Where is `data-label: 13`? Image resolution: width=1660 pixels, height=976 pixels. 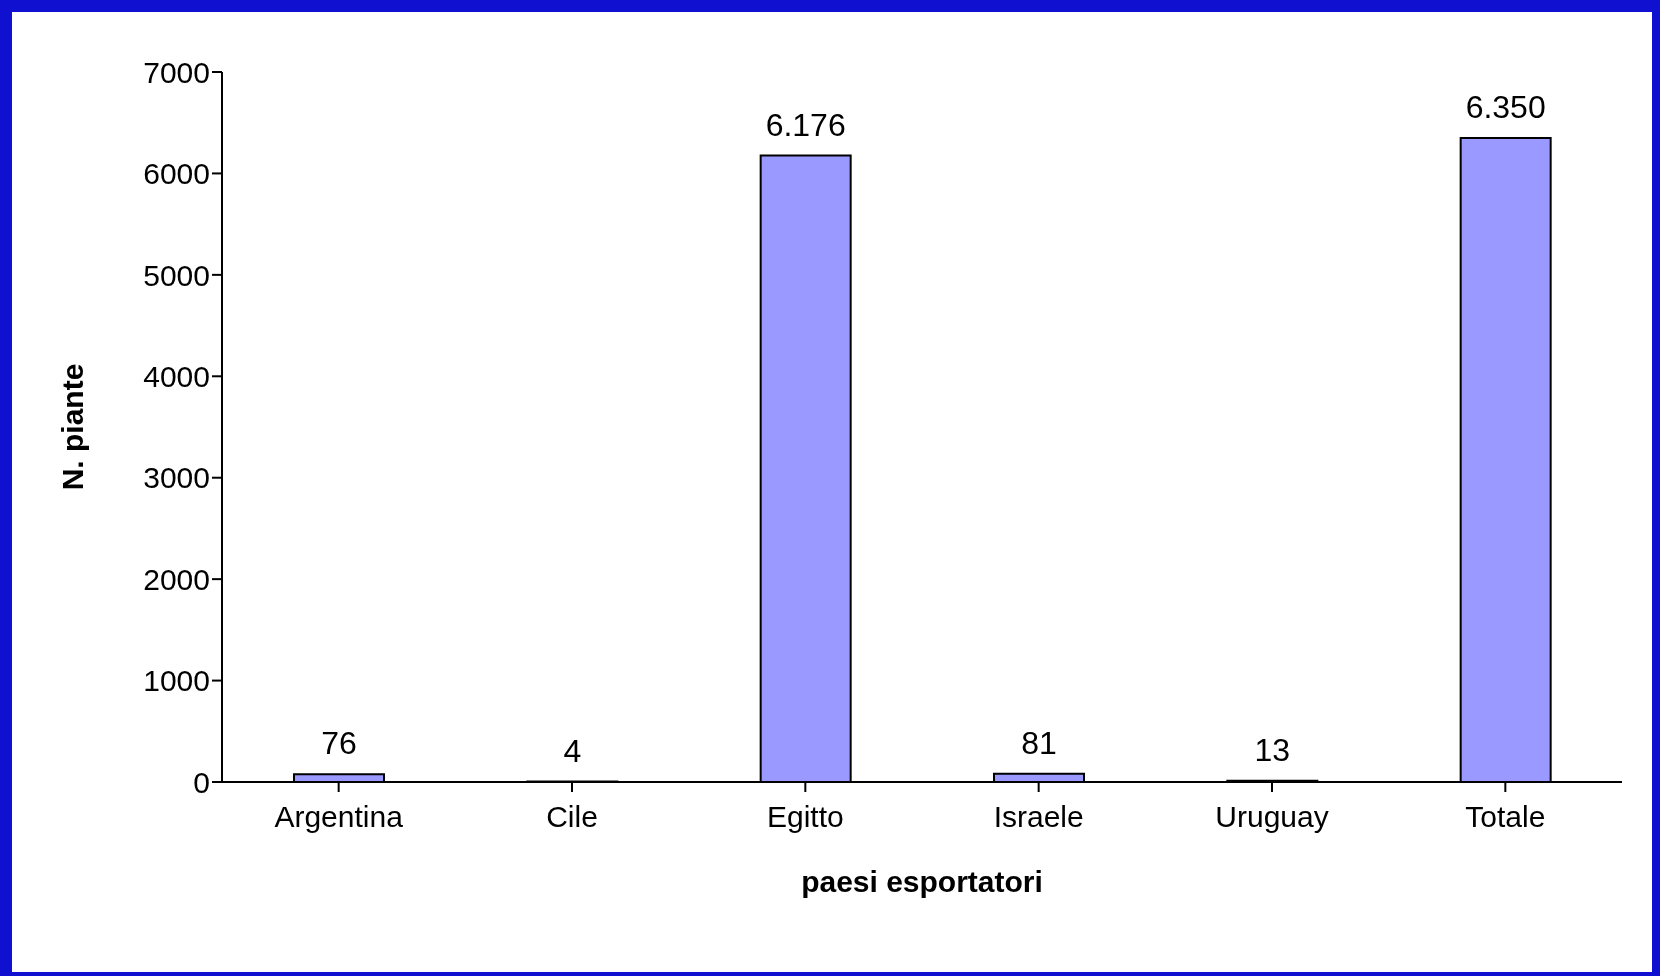
data-label: 13 is located at coordinates (1272, 749).